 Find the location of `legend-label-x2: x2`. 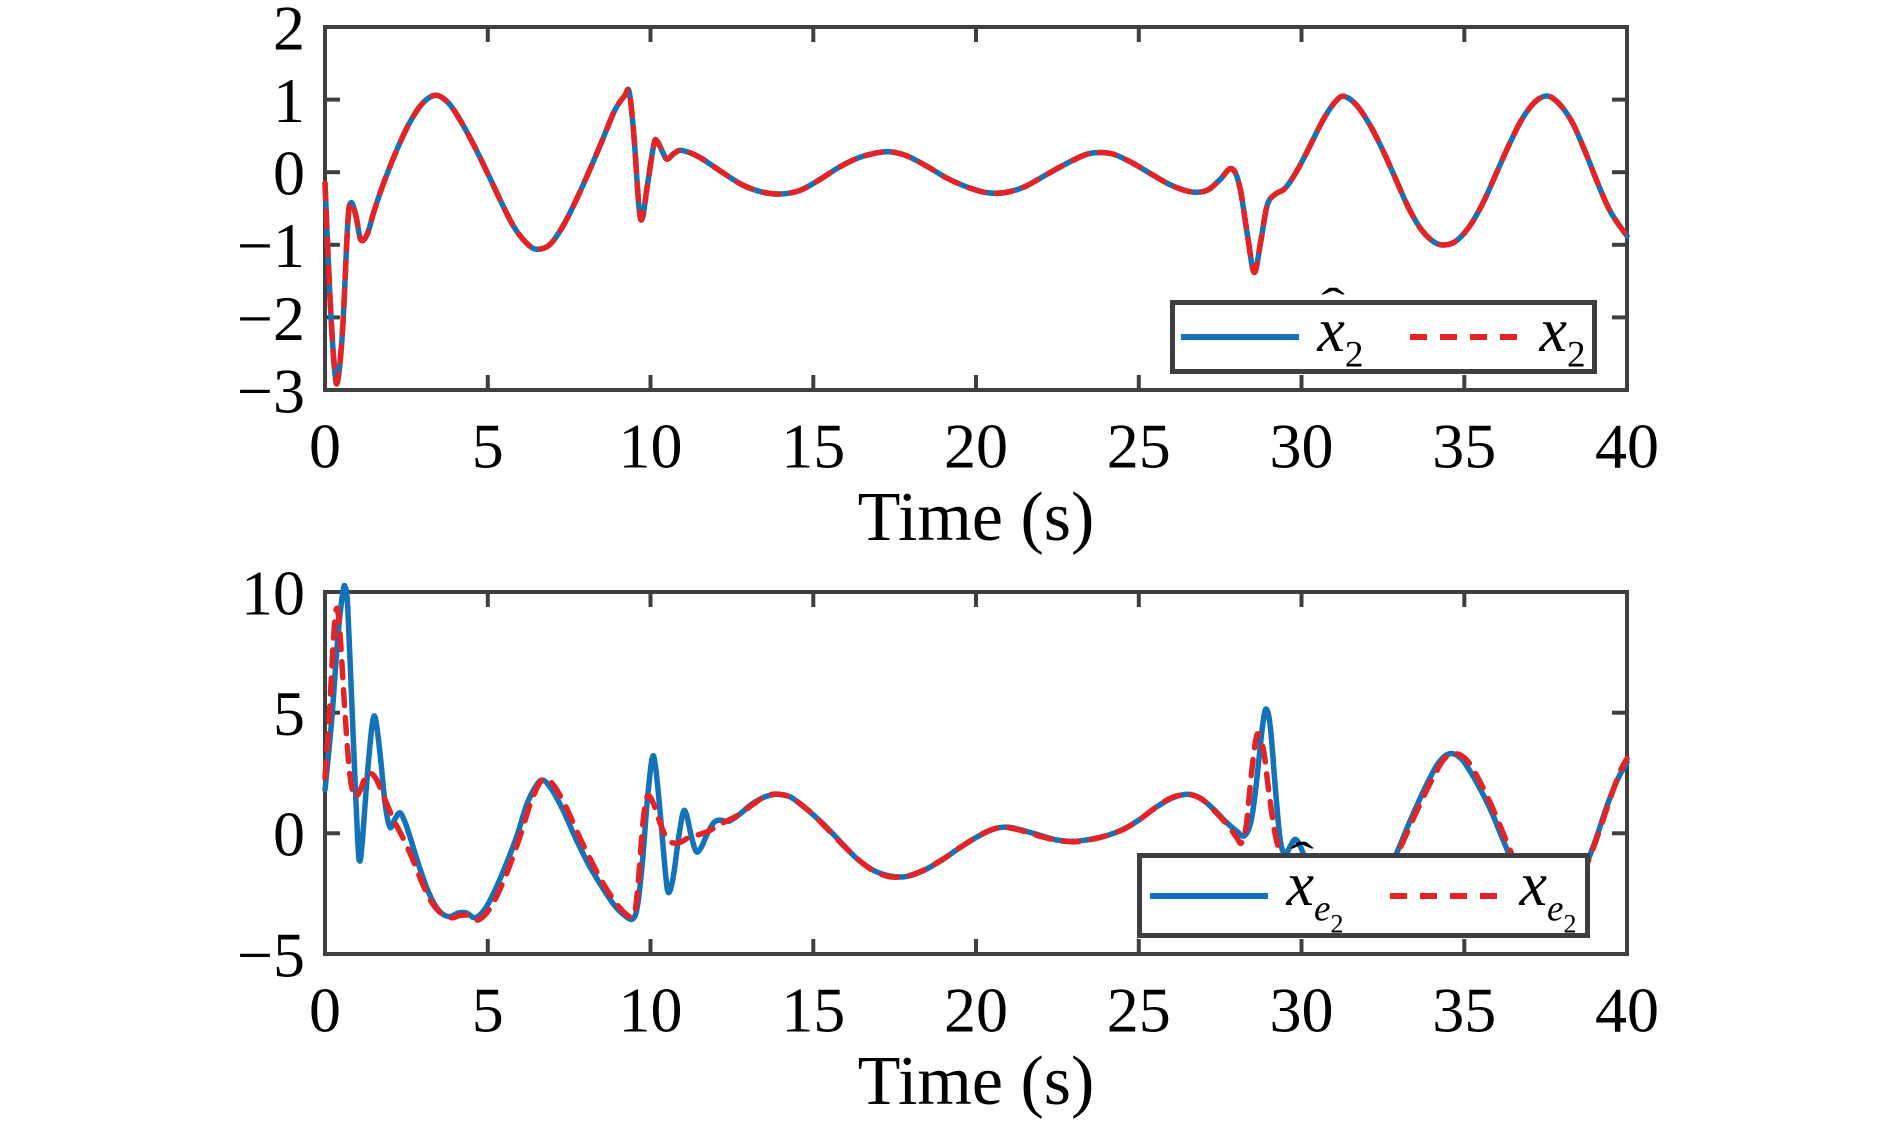

legend-label-x2: x2 is located at coordinates (1562, 336).